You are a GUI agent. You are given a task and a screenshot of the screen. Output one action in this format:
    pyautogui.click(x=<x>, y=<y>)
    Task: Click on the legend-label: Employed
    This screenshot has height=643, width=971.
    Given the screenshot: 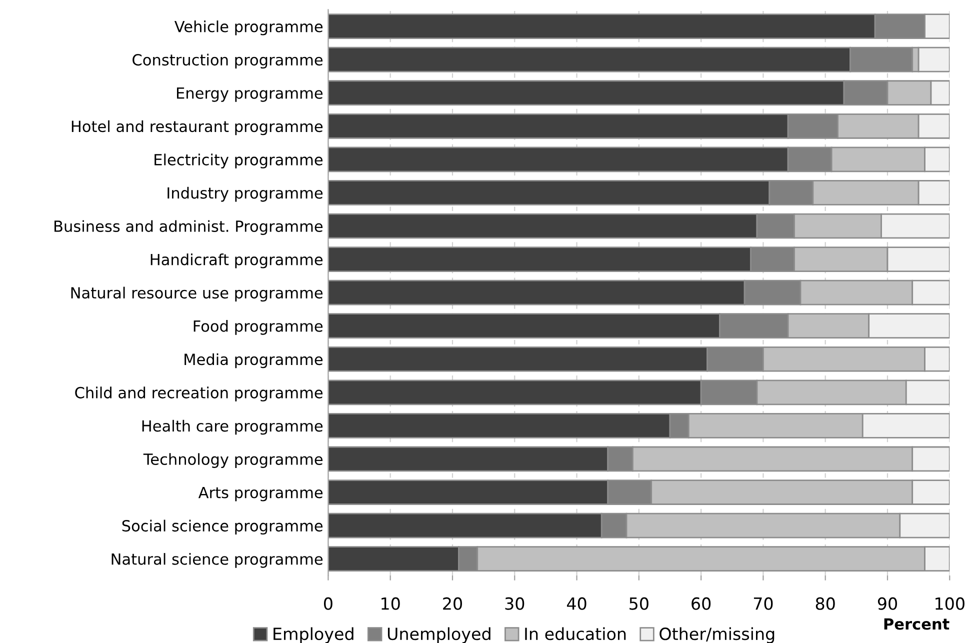 What is the action you would take?
    pyautogui.click(x=314, y=635)
    